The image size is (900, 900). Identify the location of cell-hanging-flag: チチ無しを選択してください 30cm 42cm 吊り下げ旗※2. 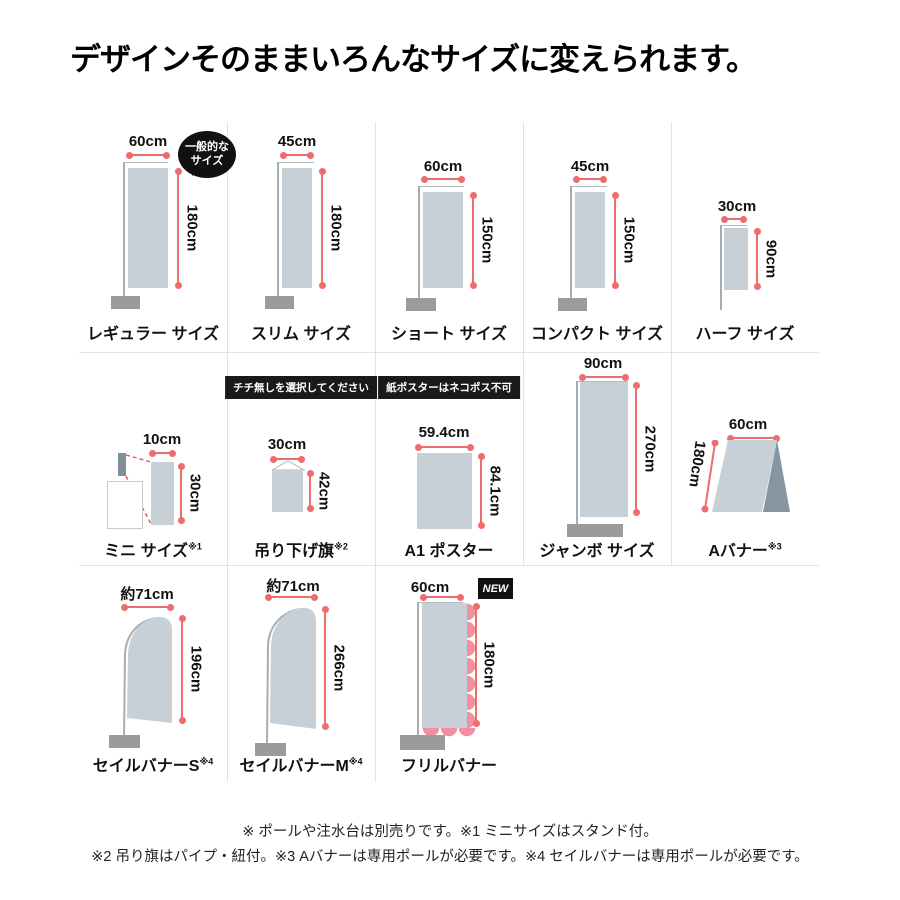
(301, 458).